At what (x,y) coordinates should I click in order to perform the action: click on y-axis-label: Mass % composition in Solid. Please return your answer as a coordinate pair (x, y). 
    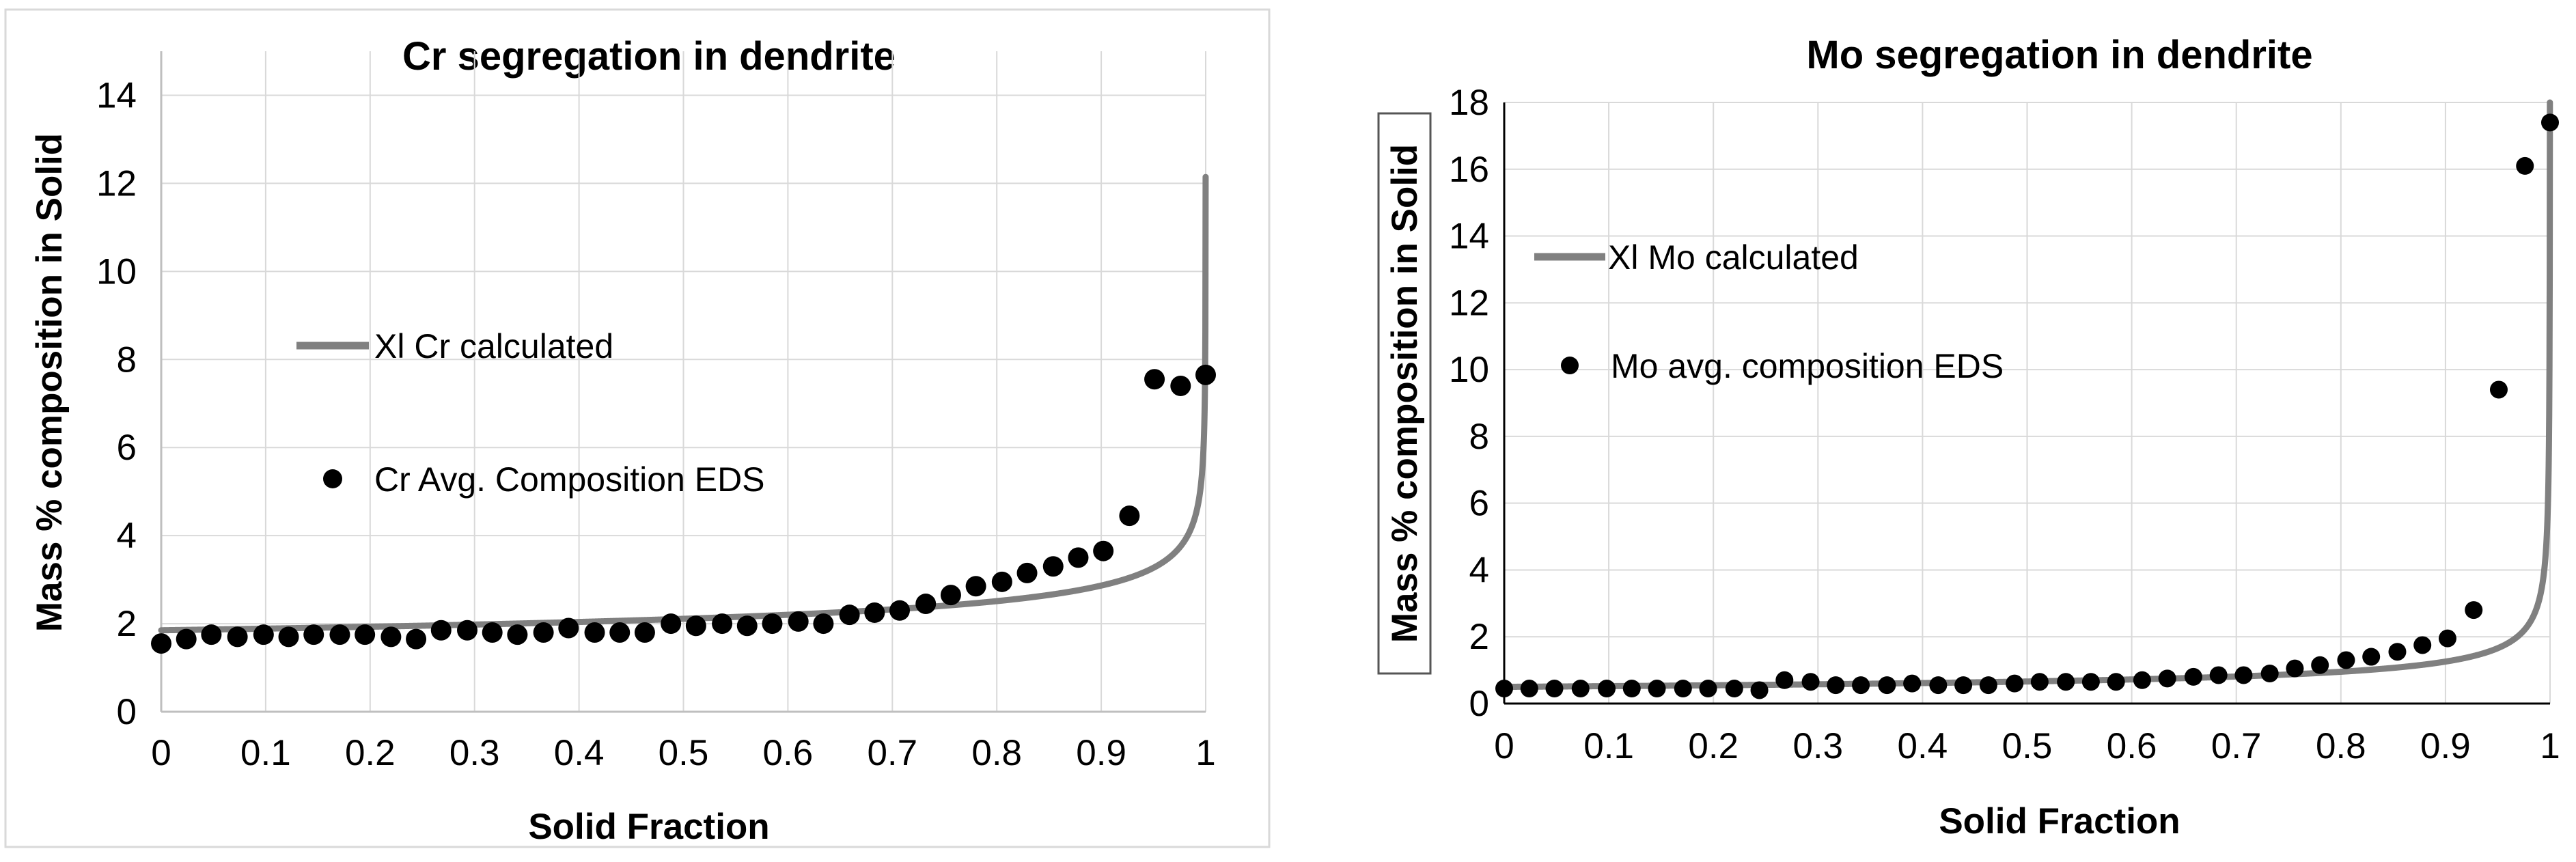
    Looking at the image, I should click on (1405, 394).